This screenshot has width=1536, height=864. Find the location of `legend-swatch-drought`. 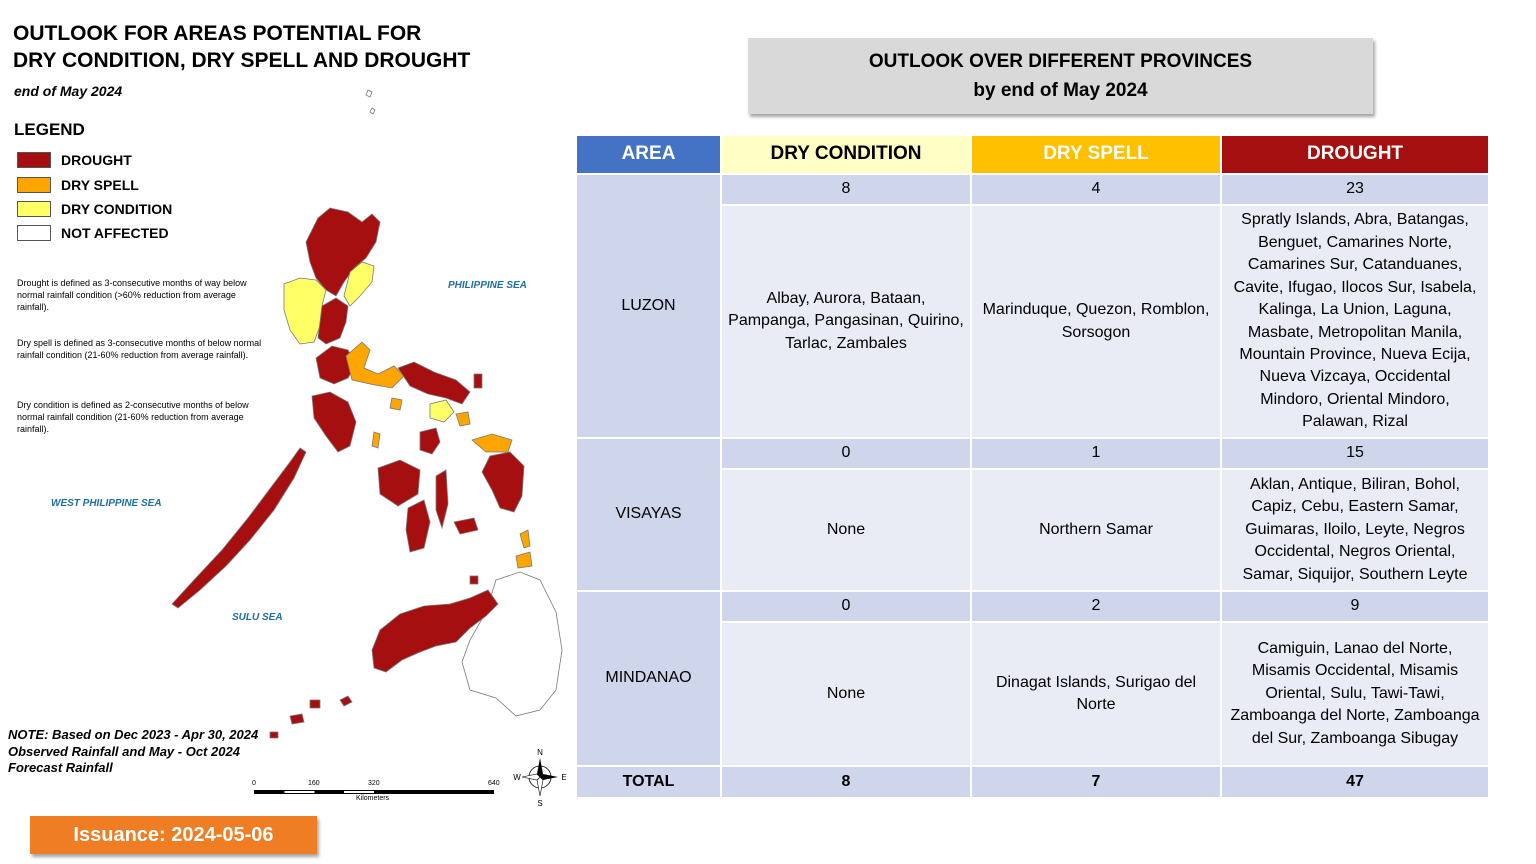

legend-swatch-drought is located at coordinates (34, 160).